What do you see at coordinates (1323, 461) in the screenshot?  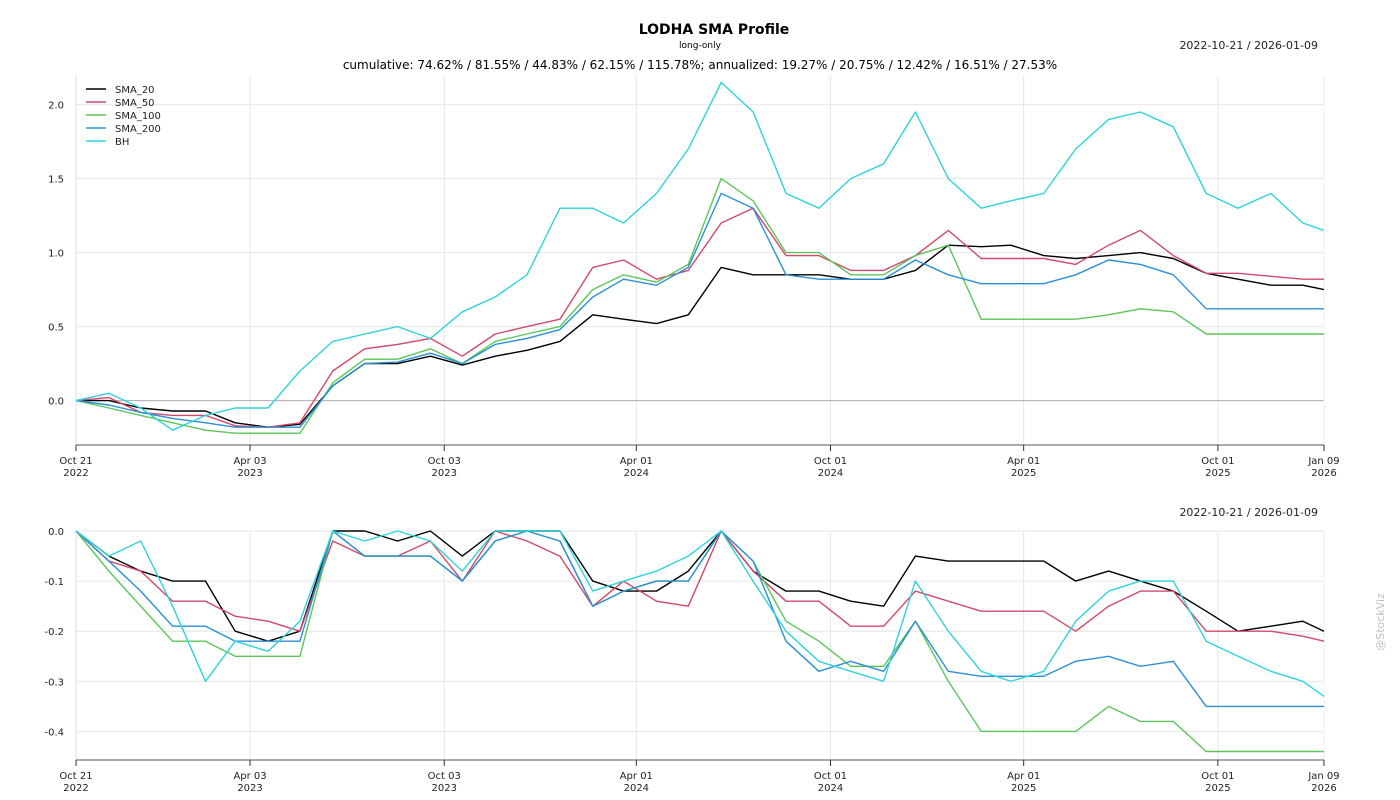 I see `top-xtick-label: Jan 09` at bounding box center [1323, 461].